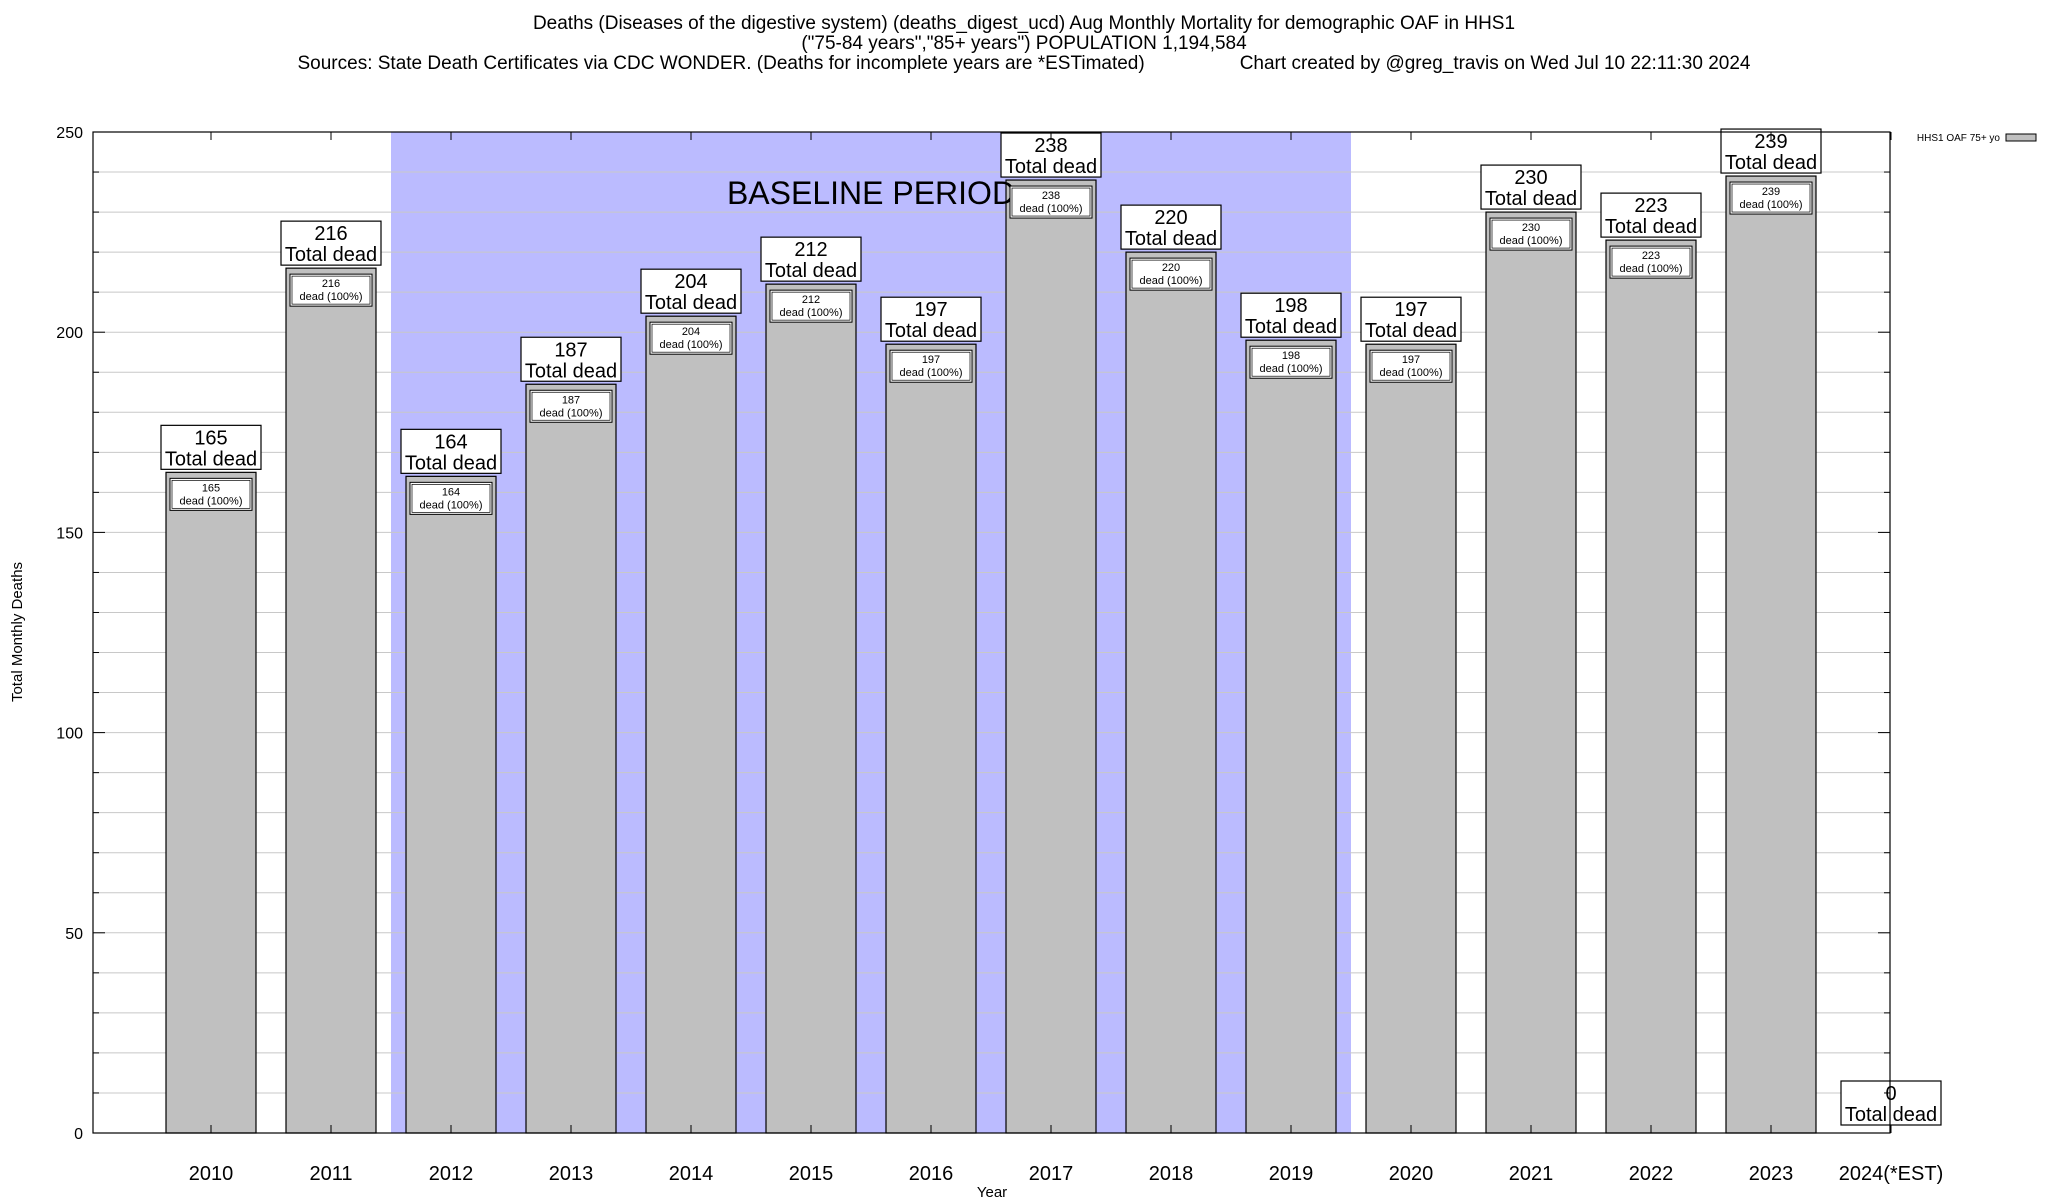  Describe the element at coordinates (1531, 228) in the screenshot. I see `bar-inner-value: 230` at that location.